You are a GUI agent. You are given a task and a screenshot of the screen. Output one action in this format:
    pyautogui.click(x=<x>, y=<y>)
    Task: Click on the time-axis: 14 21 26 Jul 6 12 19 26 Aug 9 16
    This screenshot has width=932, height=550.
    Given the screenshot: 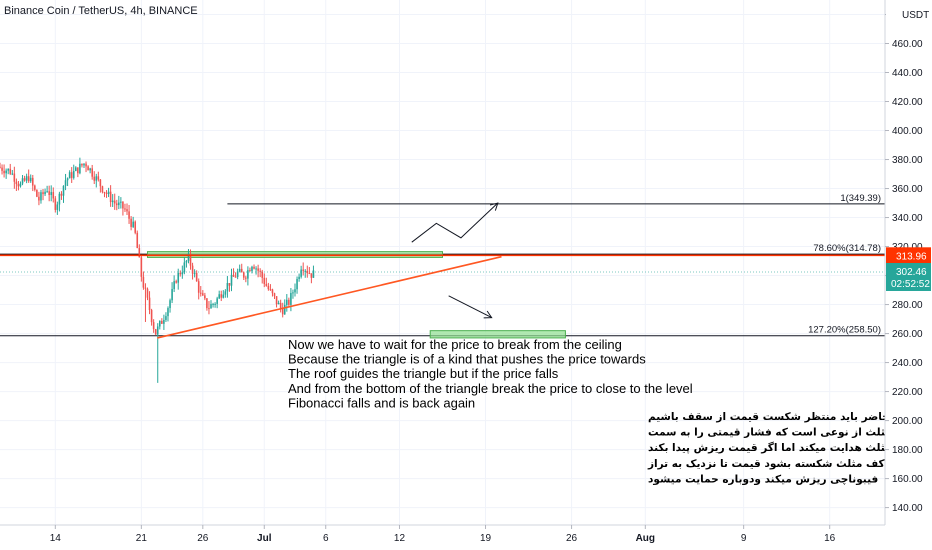 What is the action you would take?
    pyautogui.click(x=466, y=537)
    